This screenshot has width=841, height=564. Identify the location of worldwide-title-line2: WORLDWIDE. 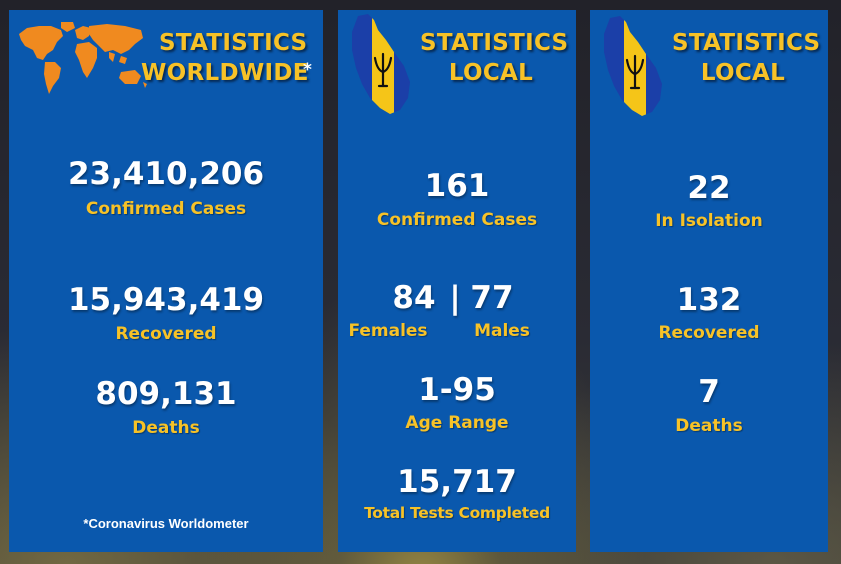
(225, 73).